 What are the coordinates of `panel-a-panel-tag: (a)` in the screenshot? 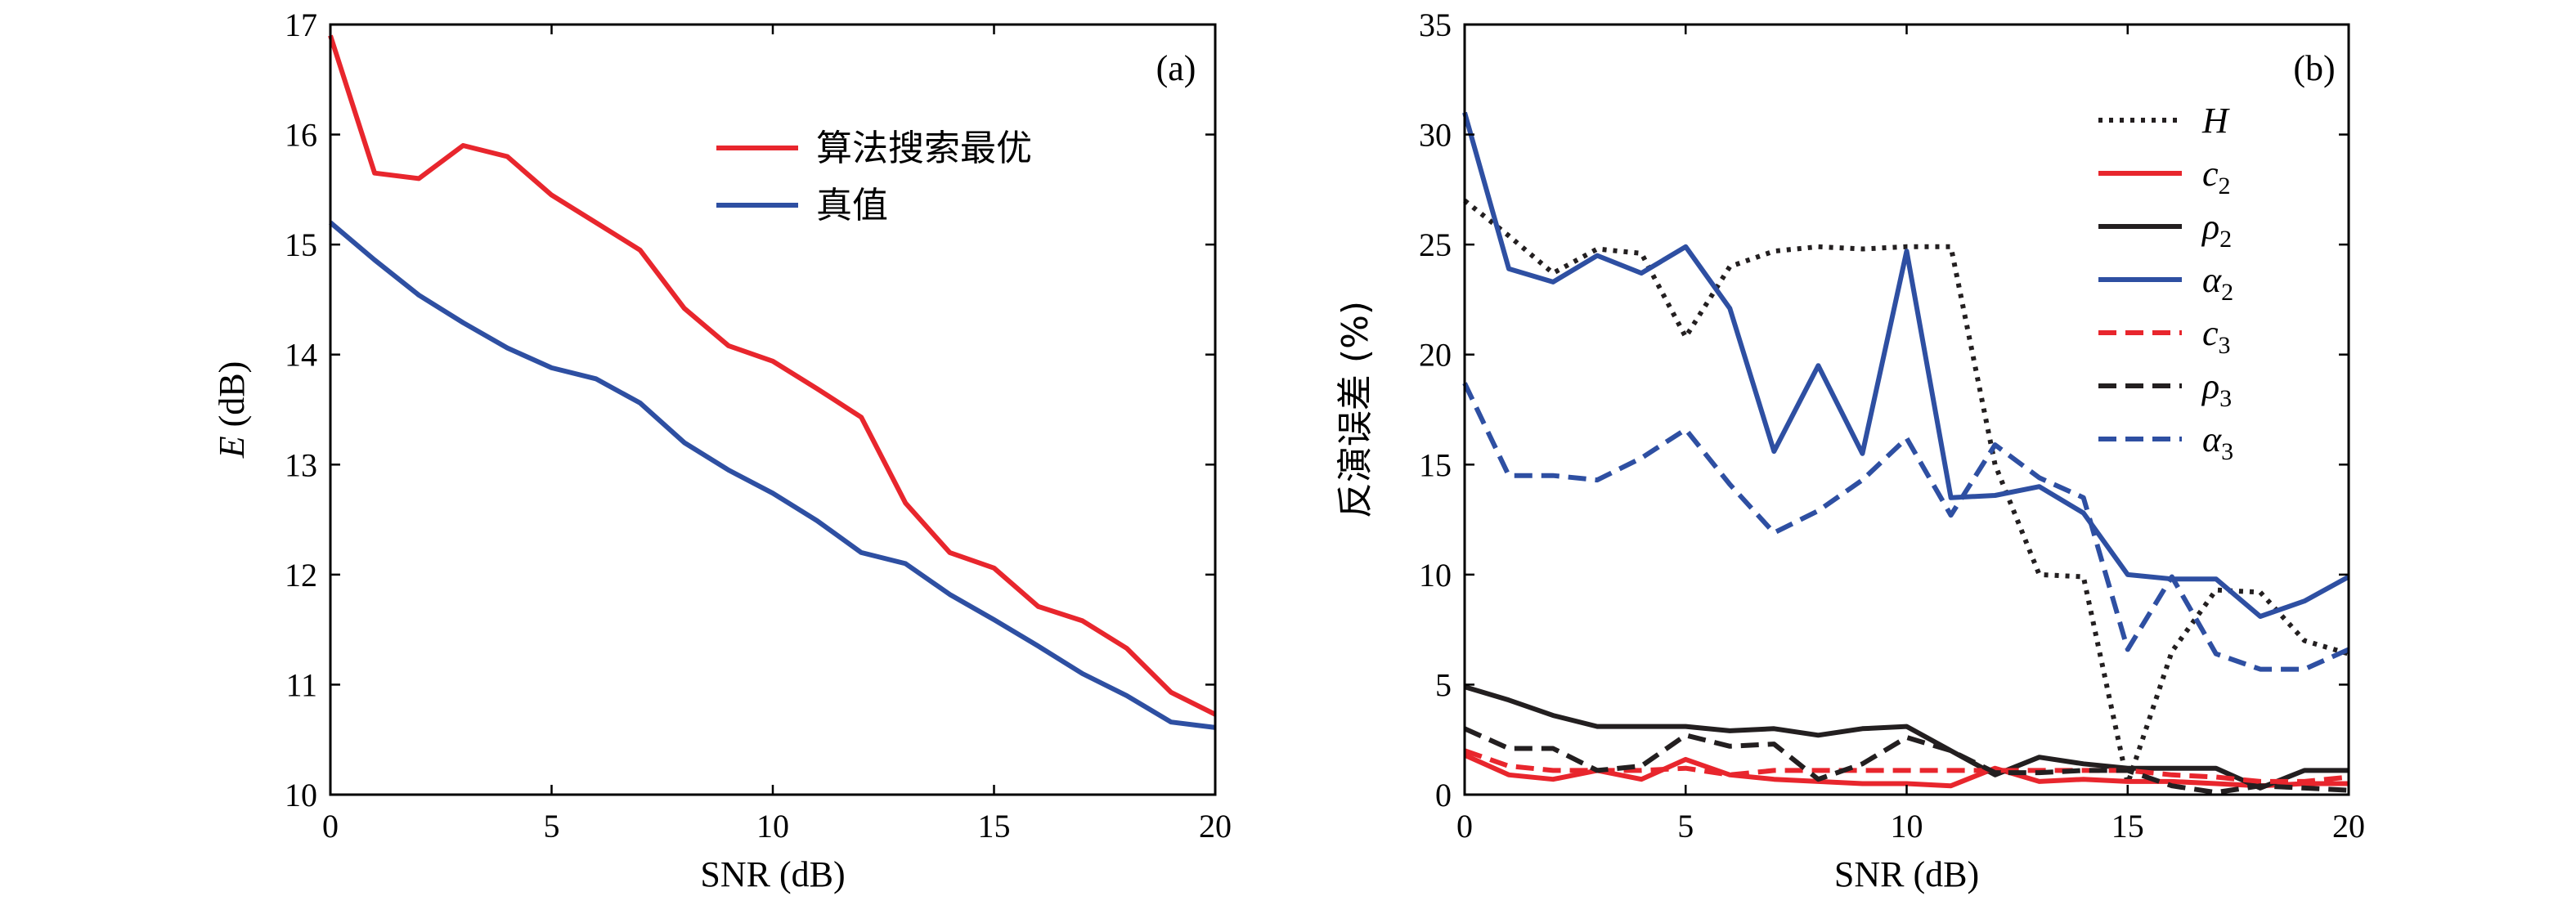 It's located at (1176, 68).